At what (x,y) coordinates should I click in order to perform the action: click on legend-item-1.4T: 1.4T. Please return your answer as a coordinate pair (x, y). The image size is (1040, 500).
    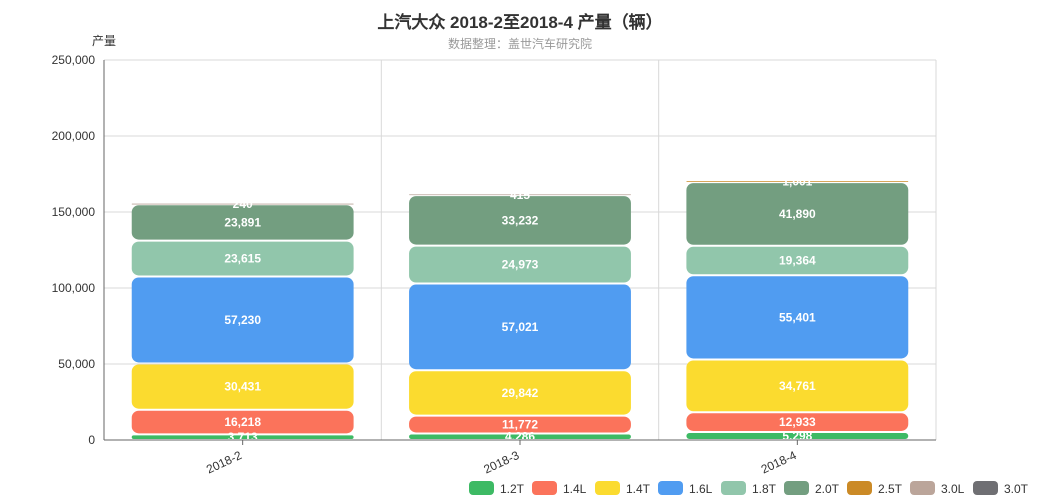
    Looking at the image, I should click on (623, 488).